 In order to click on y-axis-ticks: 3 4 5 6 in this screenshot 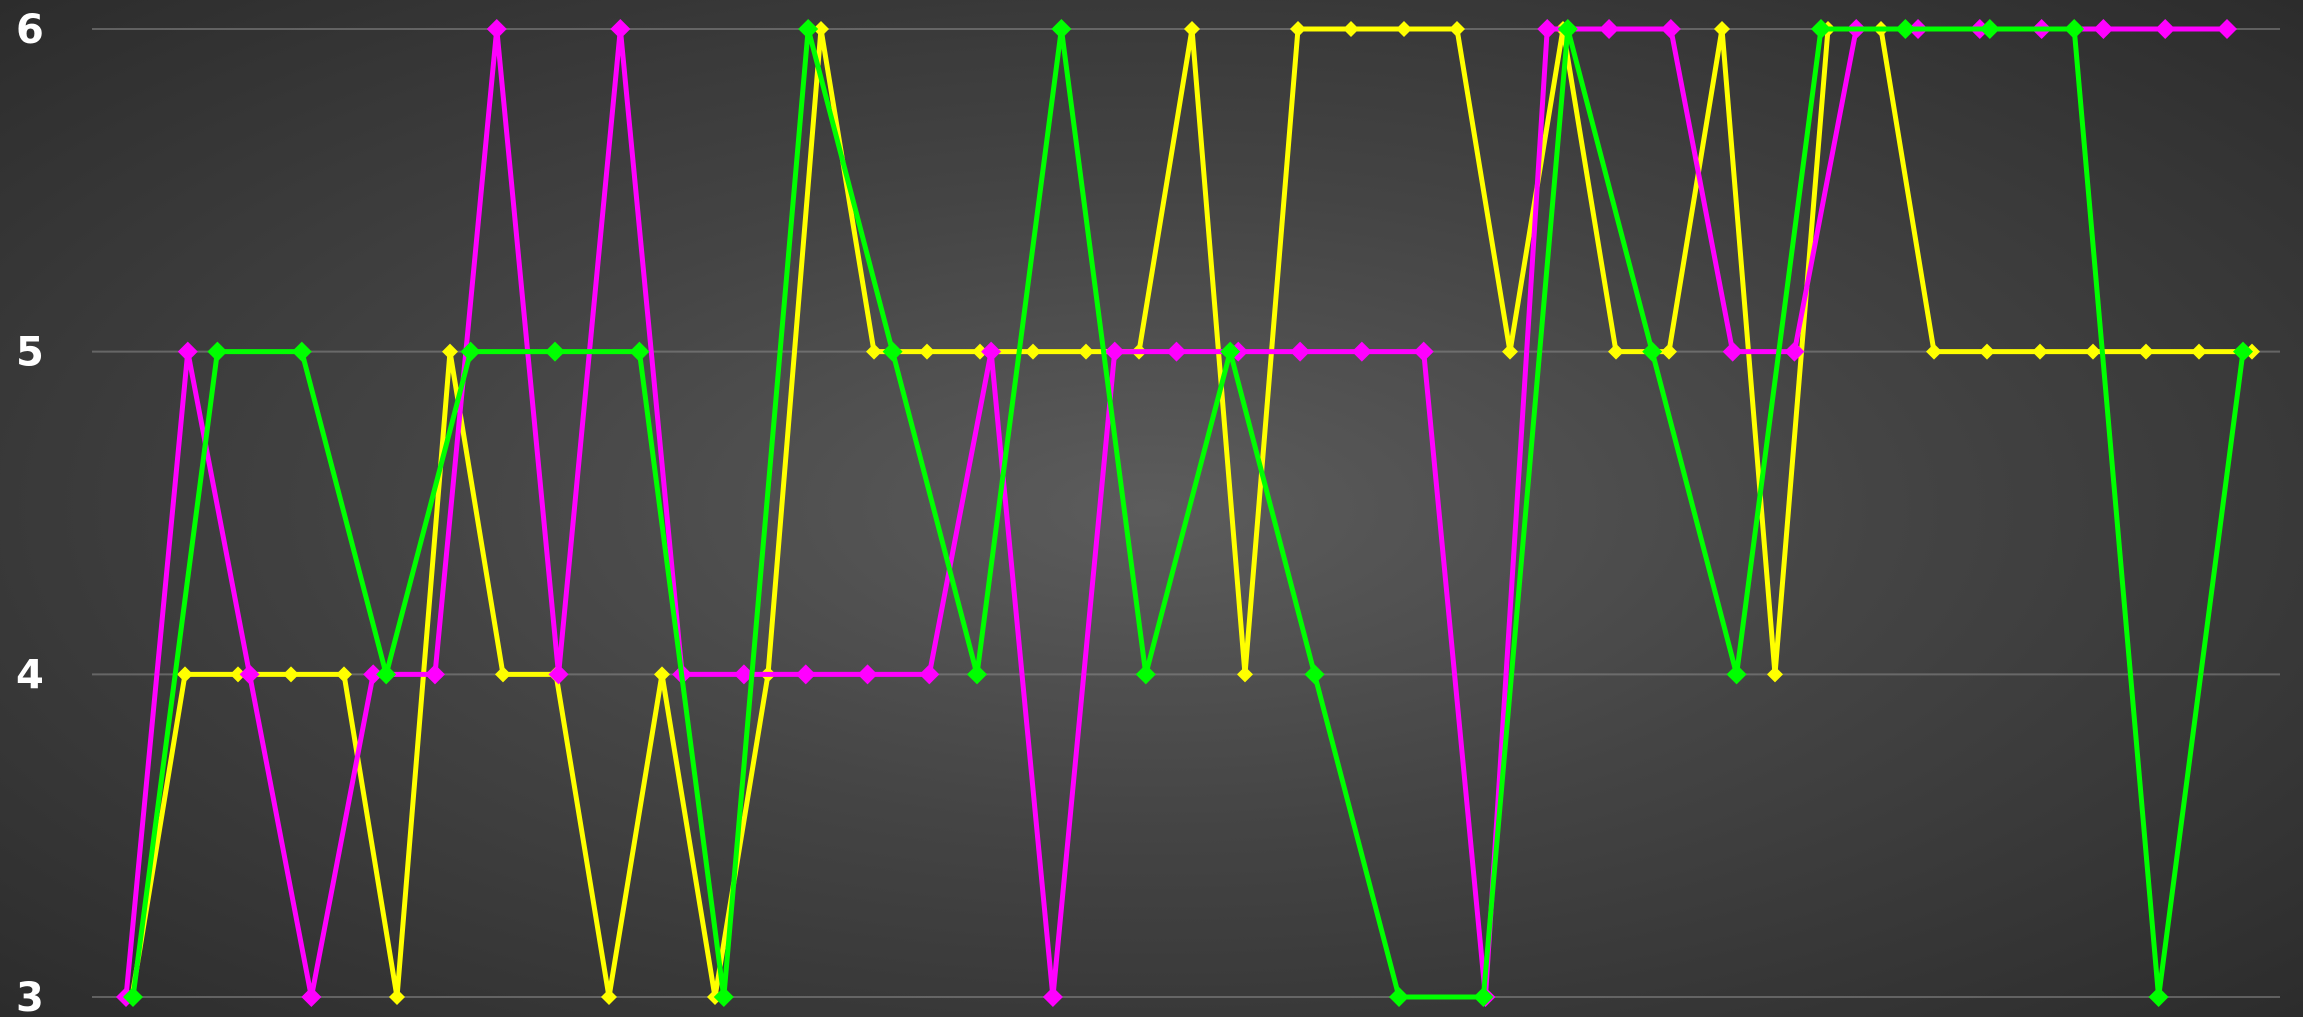, I will do `click(30, 512)`.